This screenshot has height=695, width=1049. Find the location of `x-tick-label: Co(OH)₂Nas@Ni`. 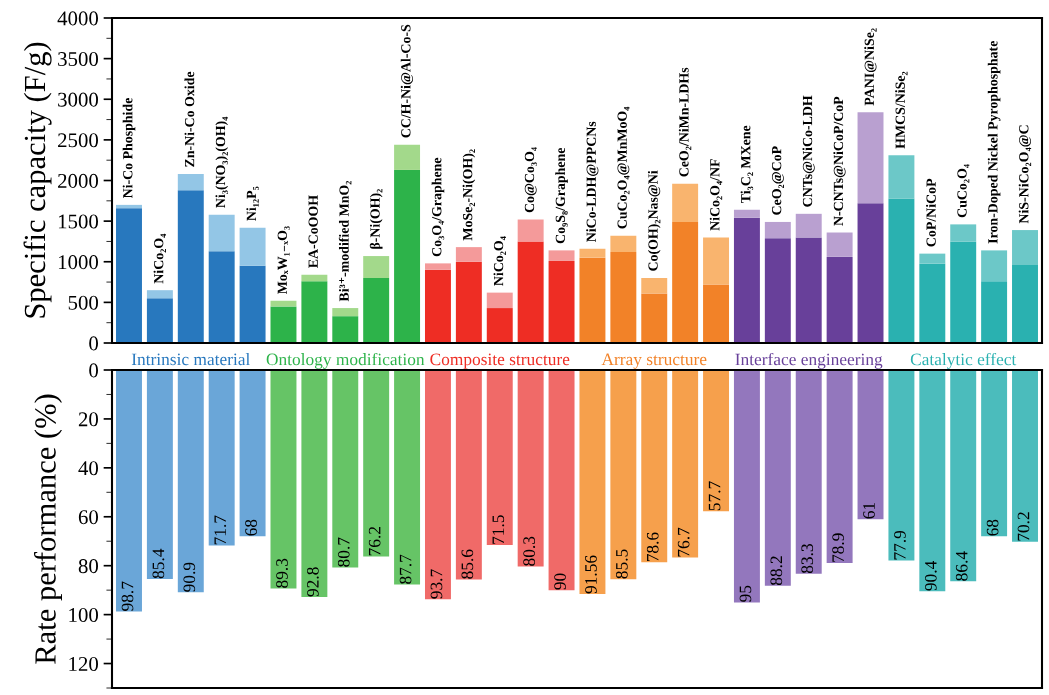

x-tick-label: Co(OH)₂Nas@Ni is located at coordinates (654, 220).